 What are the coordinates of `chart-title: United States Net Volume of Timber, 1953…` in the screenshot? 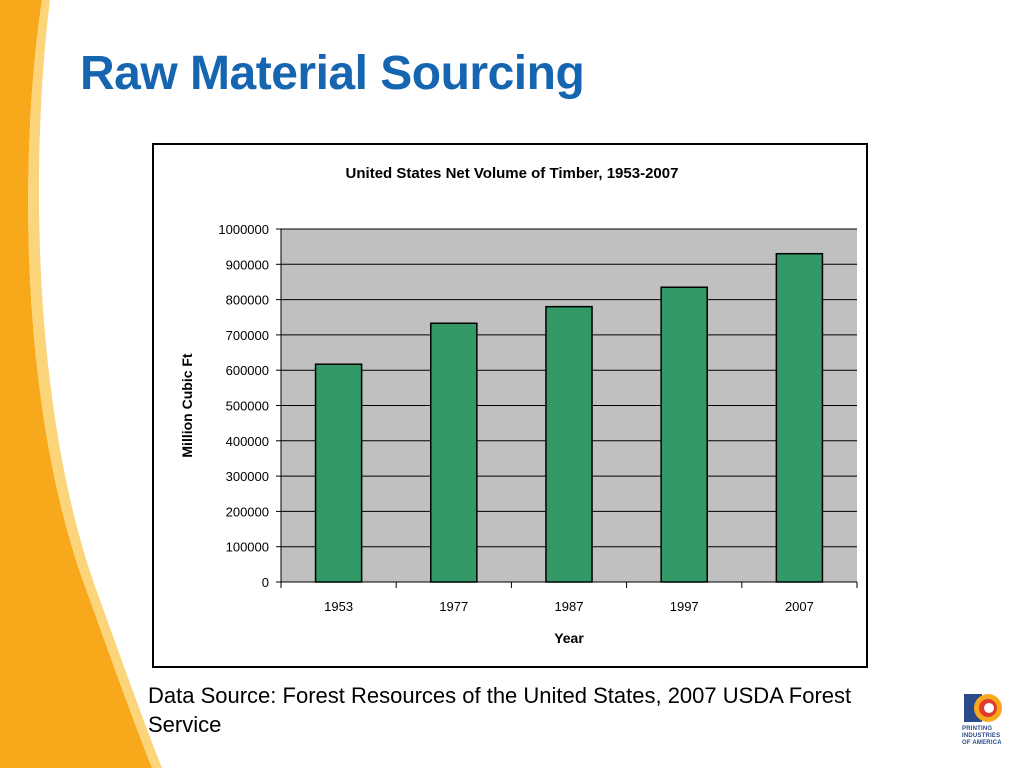 It's located at (512, 173).